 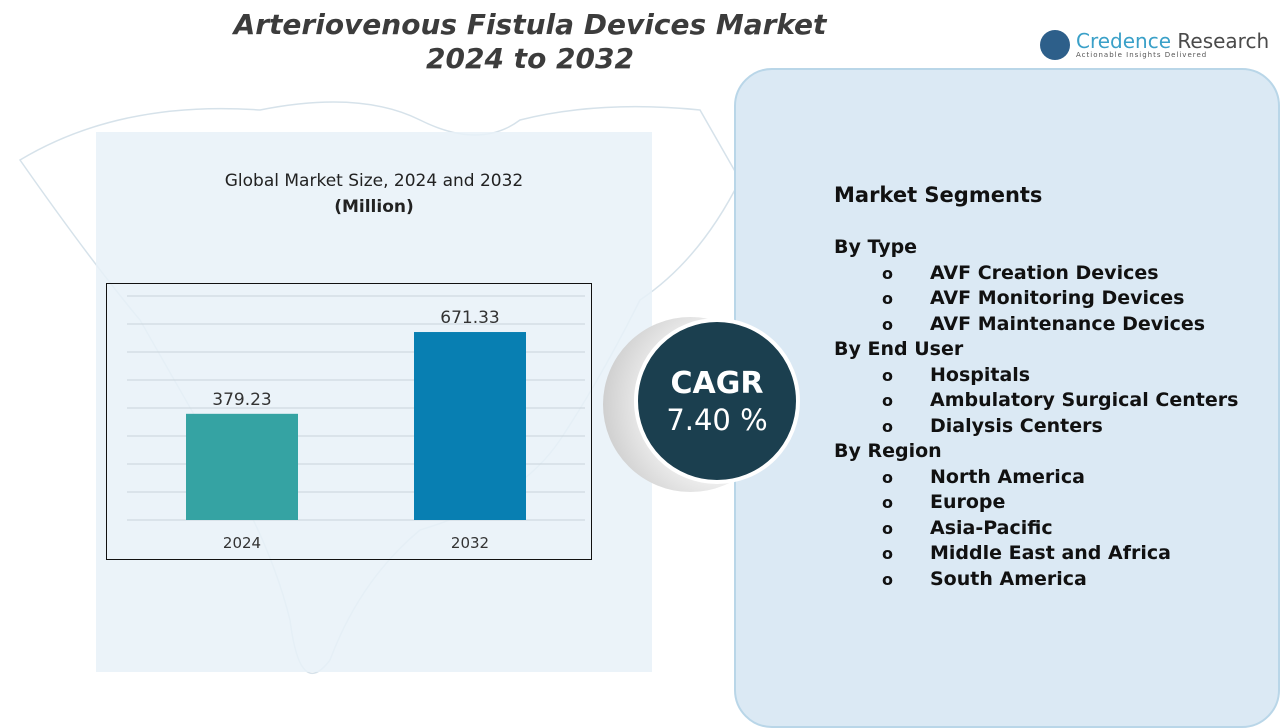 What do you see at coordinates (530, 58) in the screenshot?
I see `title-line-2: 2024 to 2032` at bounding box center [530, 58].